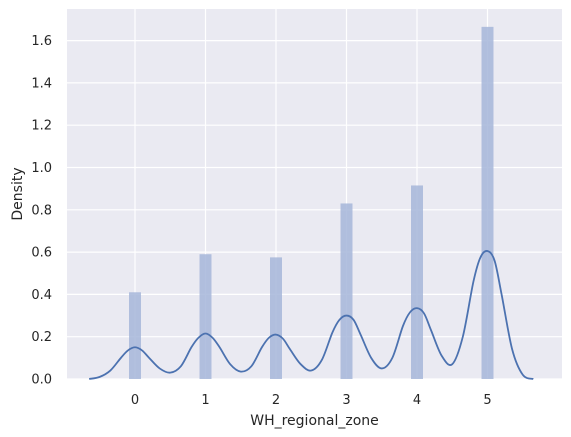  What do you see at coordinates (311, 400) in the screenshot?
I see `x-tick-labels: 0 1 2 3 4 5` at bounding box center [311, 400].